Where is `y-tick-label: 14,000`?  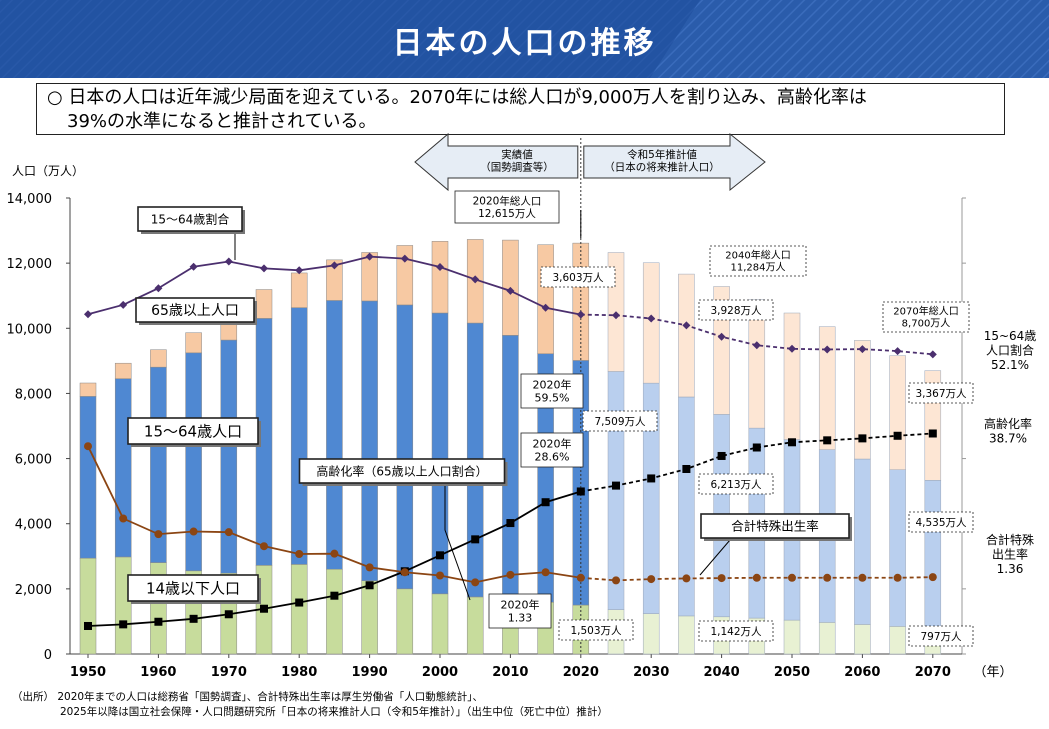 y-tick-label: 14,000 is located at coordinates (30, 199).